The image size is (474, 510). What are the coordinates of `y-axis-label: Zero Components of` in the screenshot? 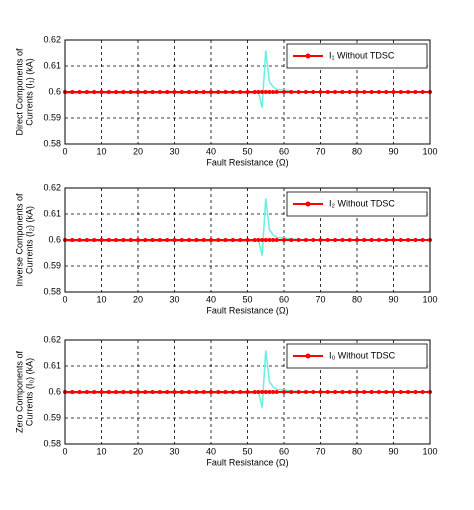 It's located at (19, 391).